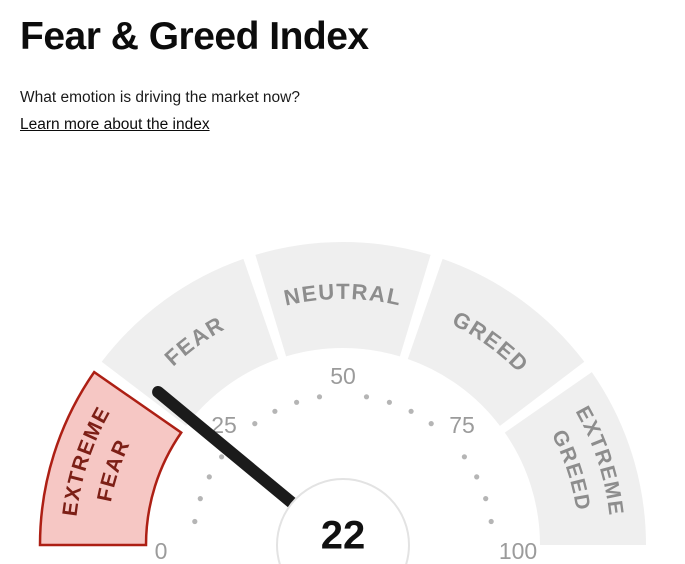 This screenshot has height=564, width=685. What do you see at coordinates (575, 458) in the screenshot?
I see `segment-extreme-greed` at bounding box center [575, 458].